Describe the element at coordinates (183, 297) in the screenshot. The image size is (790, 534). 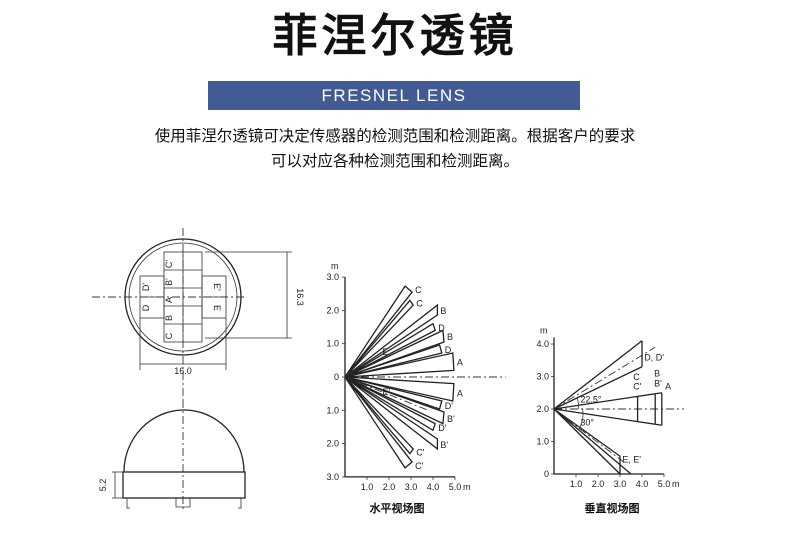
I see `lens-segment-grid` at that location.